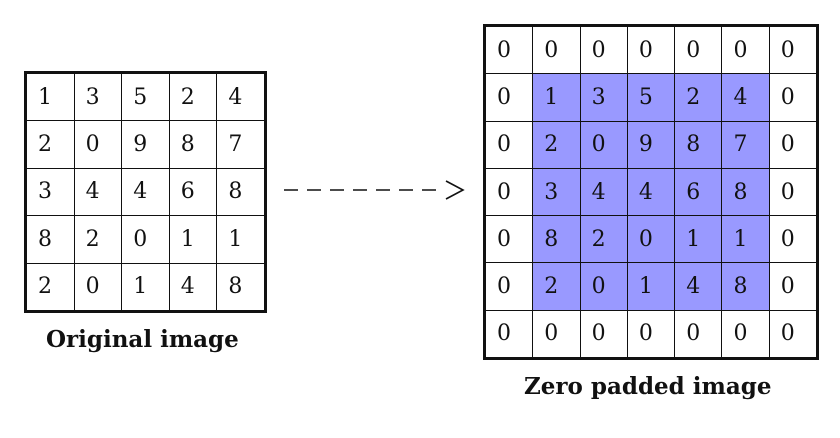 The width and height of the screenshot is (840, 438). I want to click on grid-row: 0 2 0 1 4 8 0, so click(651, 286).